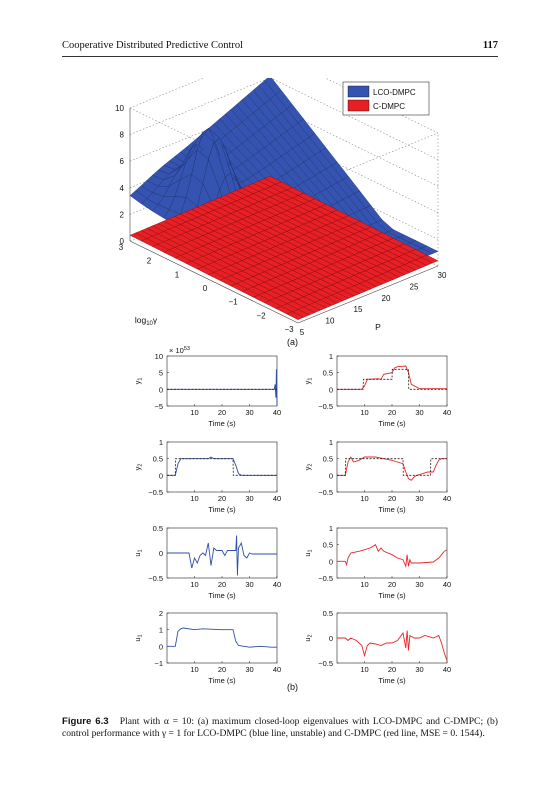 This screenshot has height=800, width=557. Describe the element at coordinates (292, 687) in the screenshot. I see `panel-b-label: (b)` at that location.